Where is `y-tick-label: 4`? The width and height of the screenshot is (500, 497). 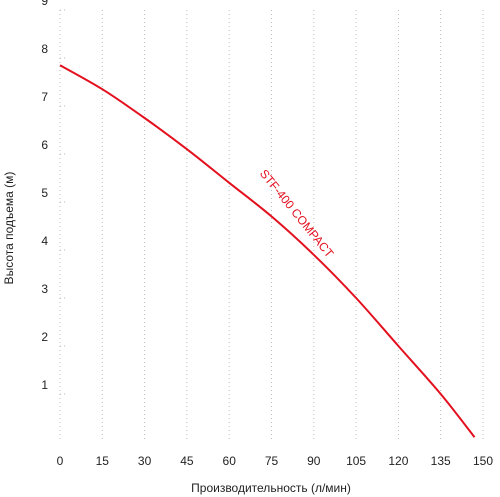
y-tick-label: 4 is located at coordinates (44, 241).